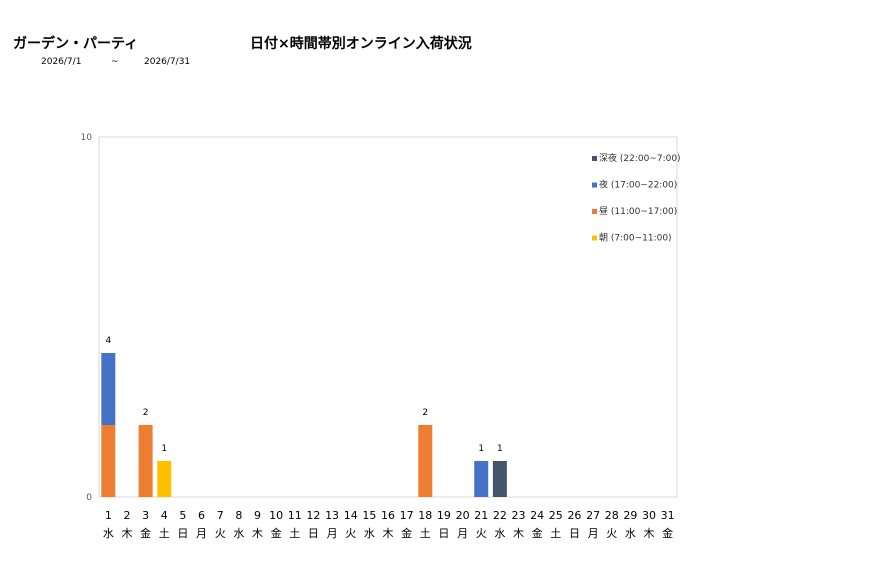 The image size is (877, 578). What do you see at coordinates (638, 185) in the screenshot?
I see `legend-label: 夜 (17:00~22:00)` at bounding box center [638, 185].